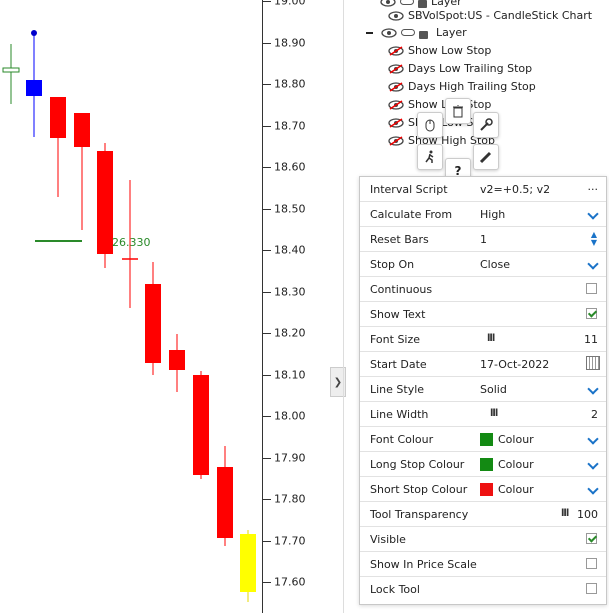 The height and width of the screenshot is (613, 609). Describe the element at coordinates (483, 514) in the screenshot. I see `prop-tool-transparency: Tool Transparency lll 100` at that location.